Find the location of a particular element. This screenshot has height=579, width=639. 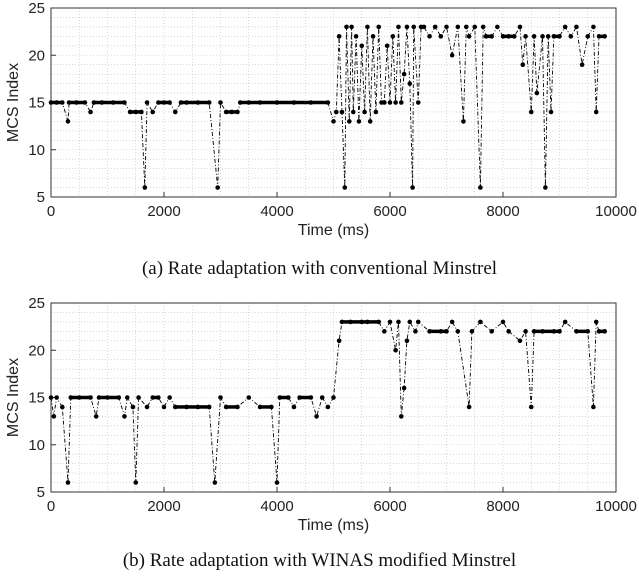

x-axis-label: Time (ms) is located at coordinates (333, 525).